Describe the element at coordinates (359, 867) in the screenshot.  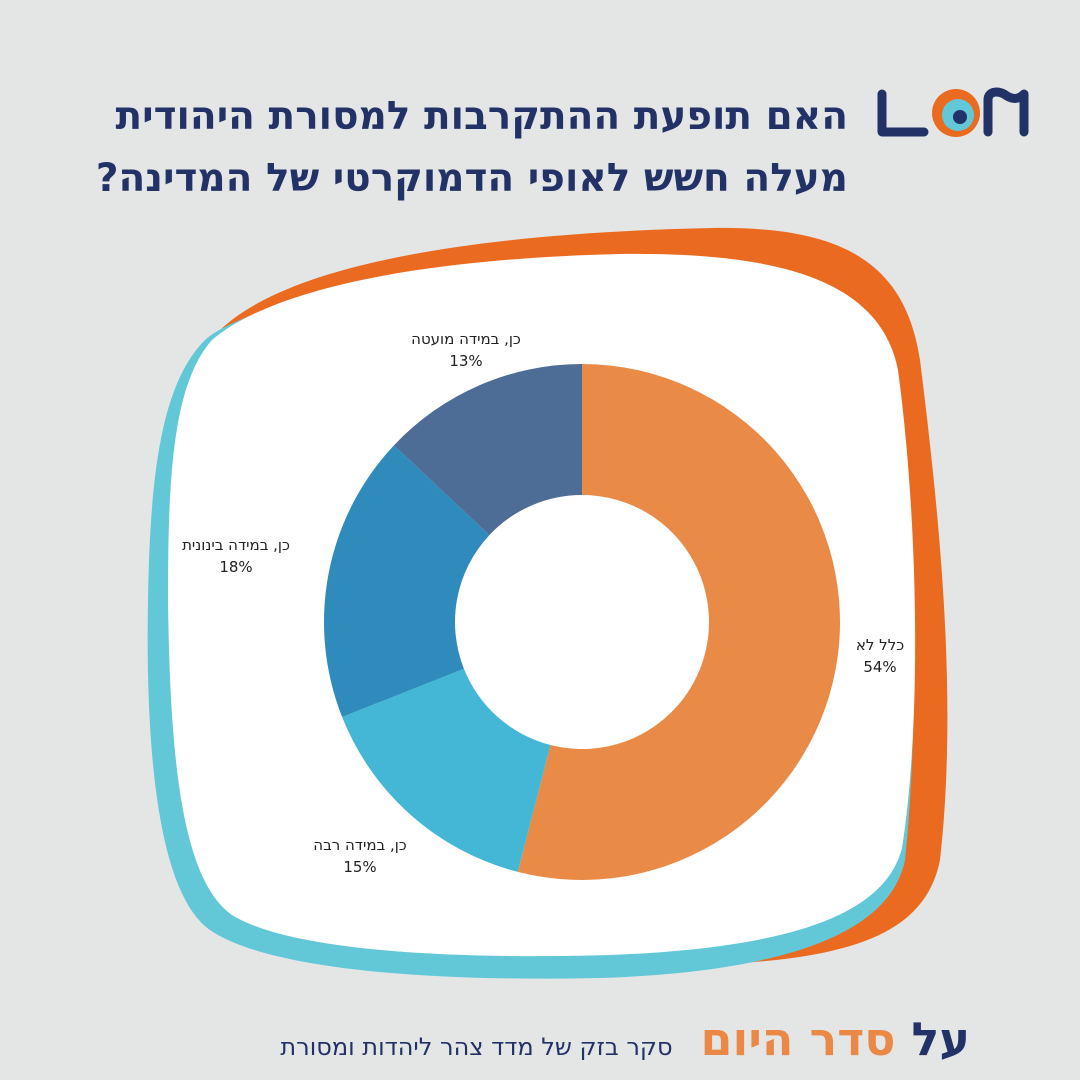
I see `slice-value-2: 15%` at that location.